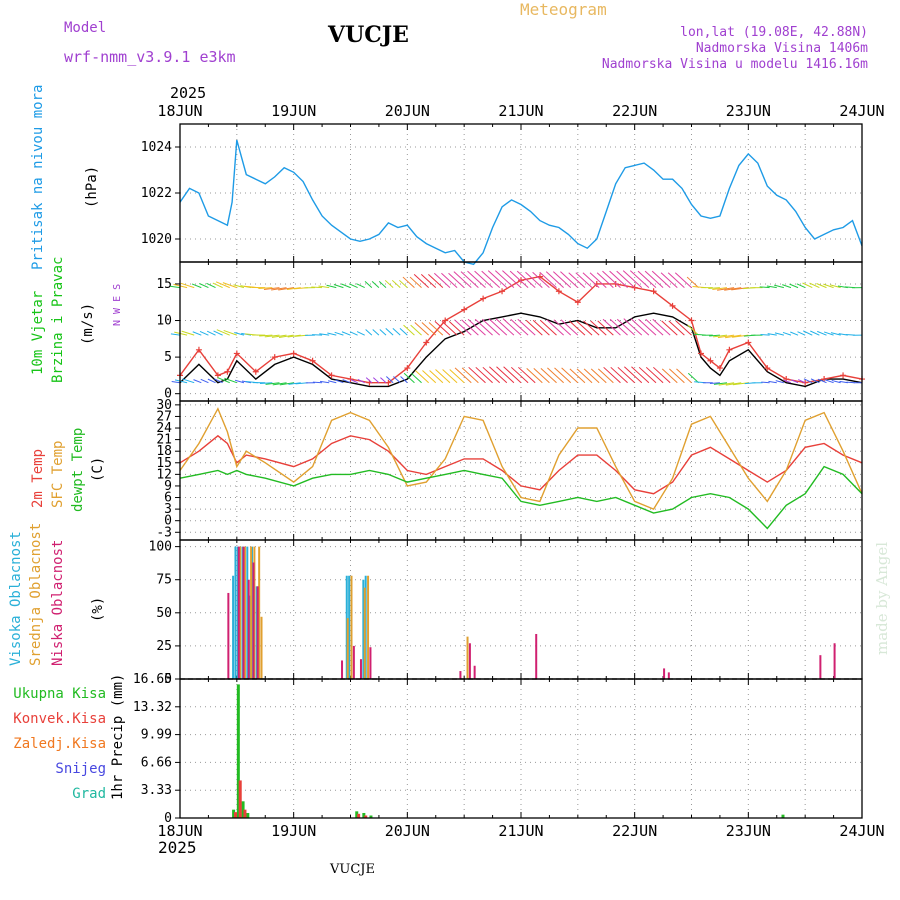 This screenshot has width=900, height=900. I want to click on temperature-ytick-label: 3, so click(168, 509).